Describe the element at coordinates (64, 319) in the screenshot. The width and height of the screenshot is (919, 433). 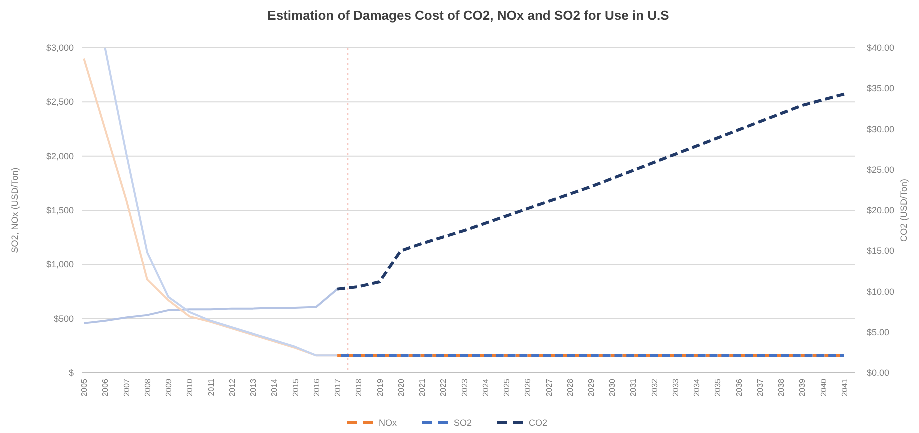
I see `y-tick-label: $500` at that location.